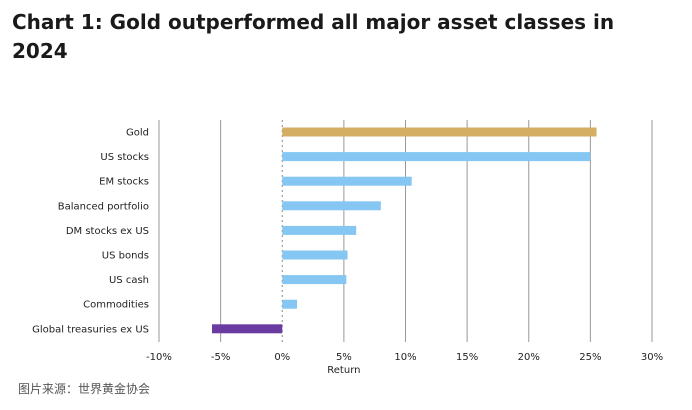 Image resolution: width=692 pixels, height=410 pixels. What do you see at coordinates (220, 357) in the screenshot?
I see `x-tick-label: -5%` at bounding box center [220, 357].